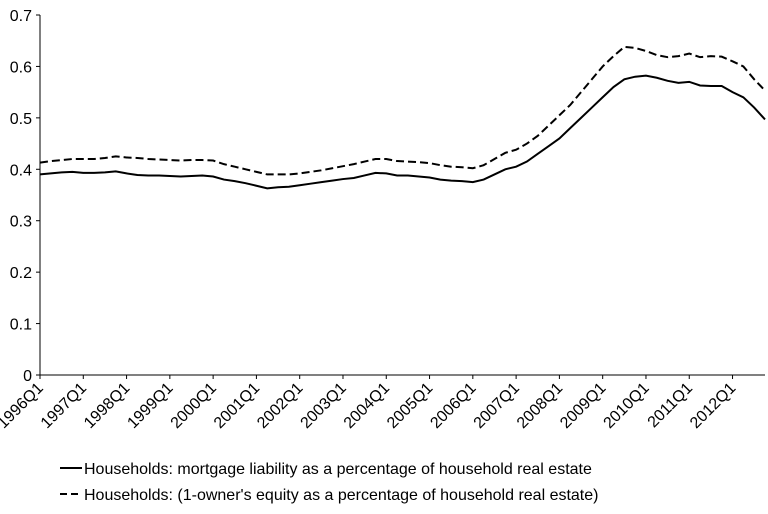 This screenshot has width=768, height=514. Describe the element at coordinates (21, 119) in the screenshot. I see `y-tick-label: 0.5` at that location.